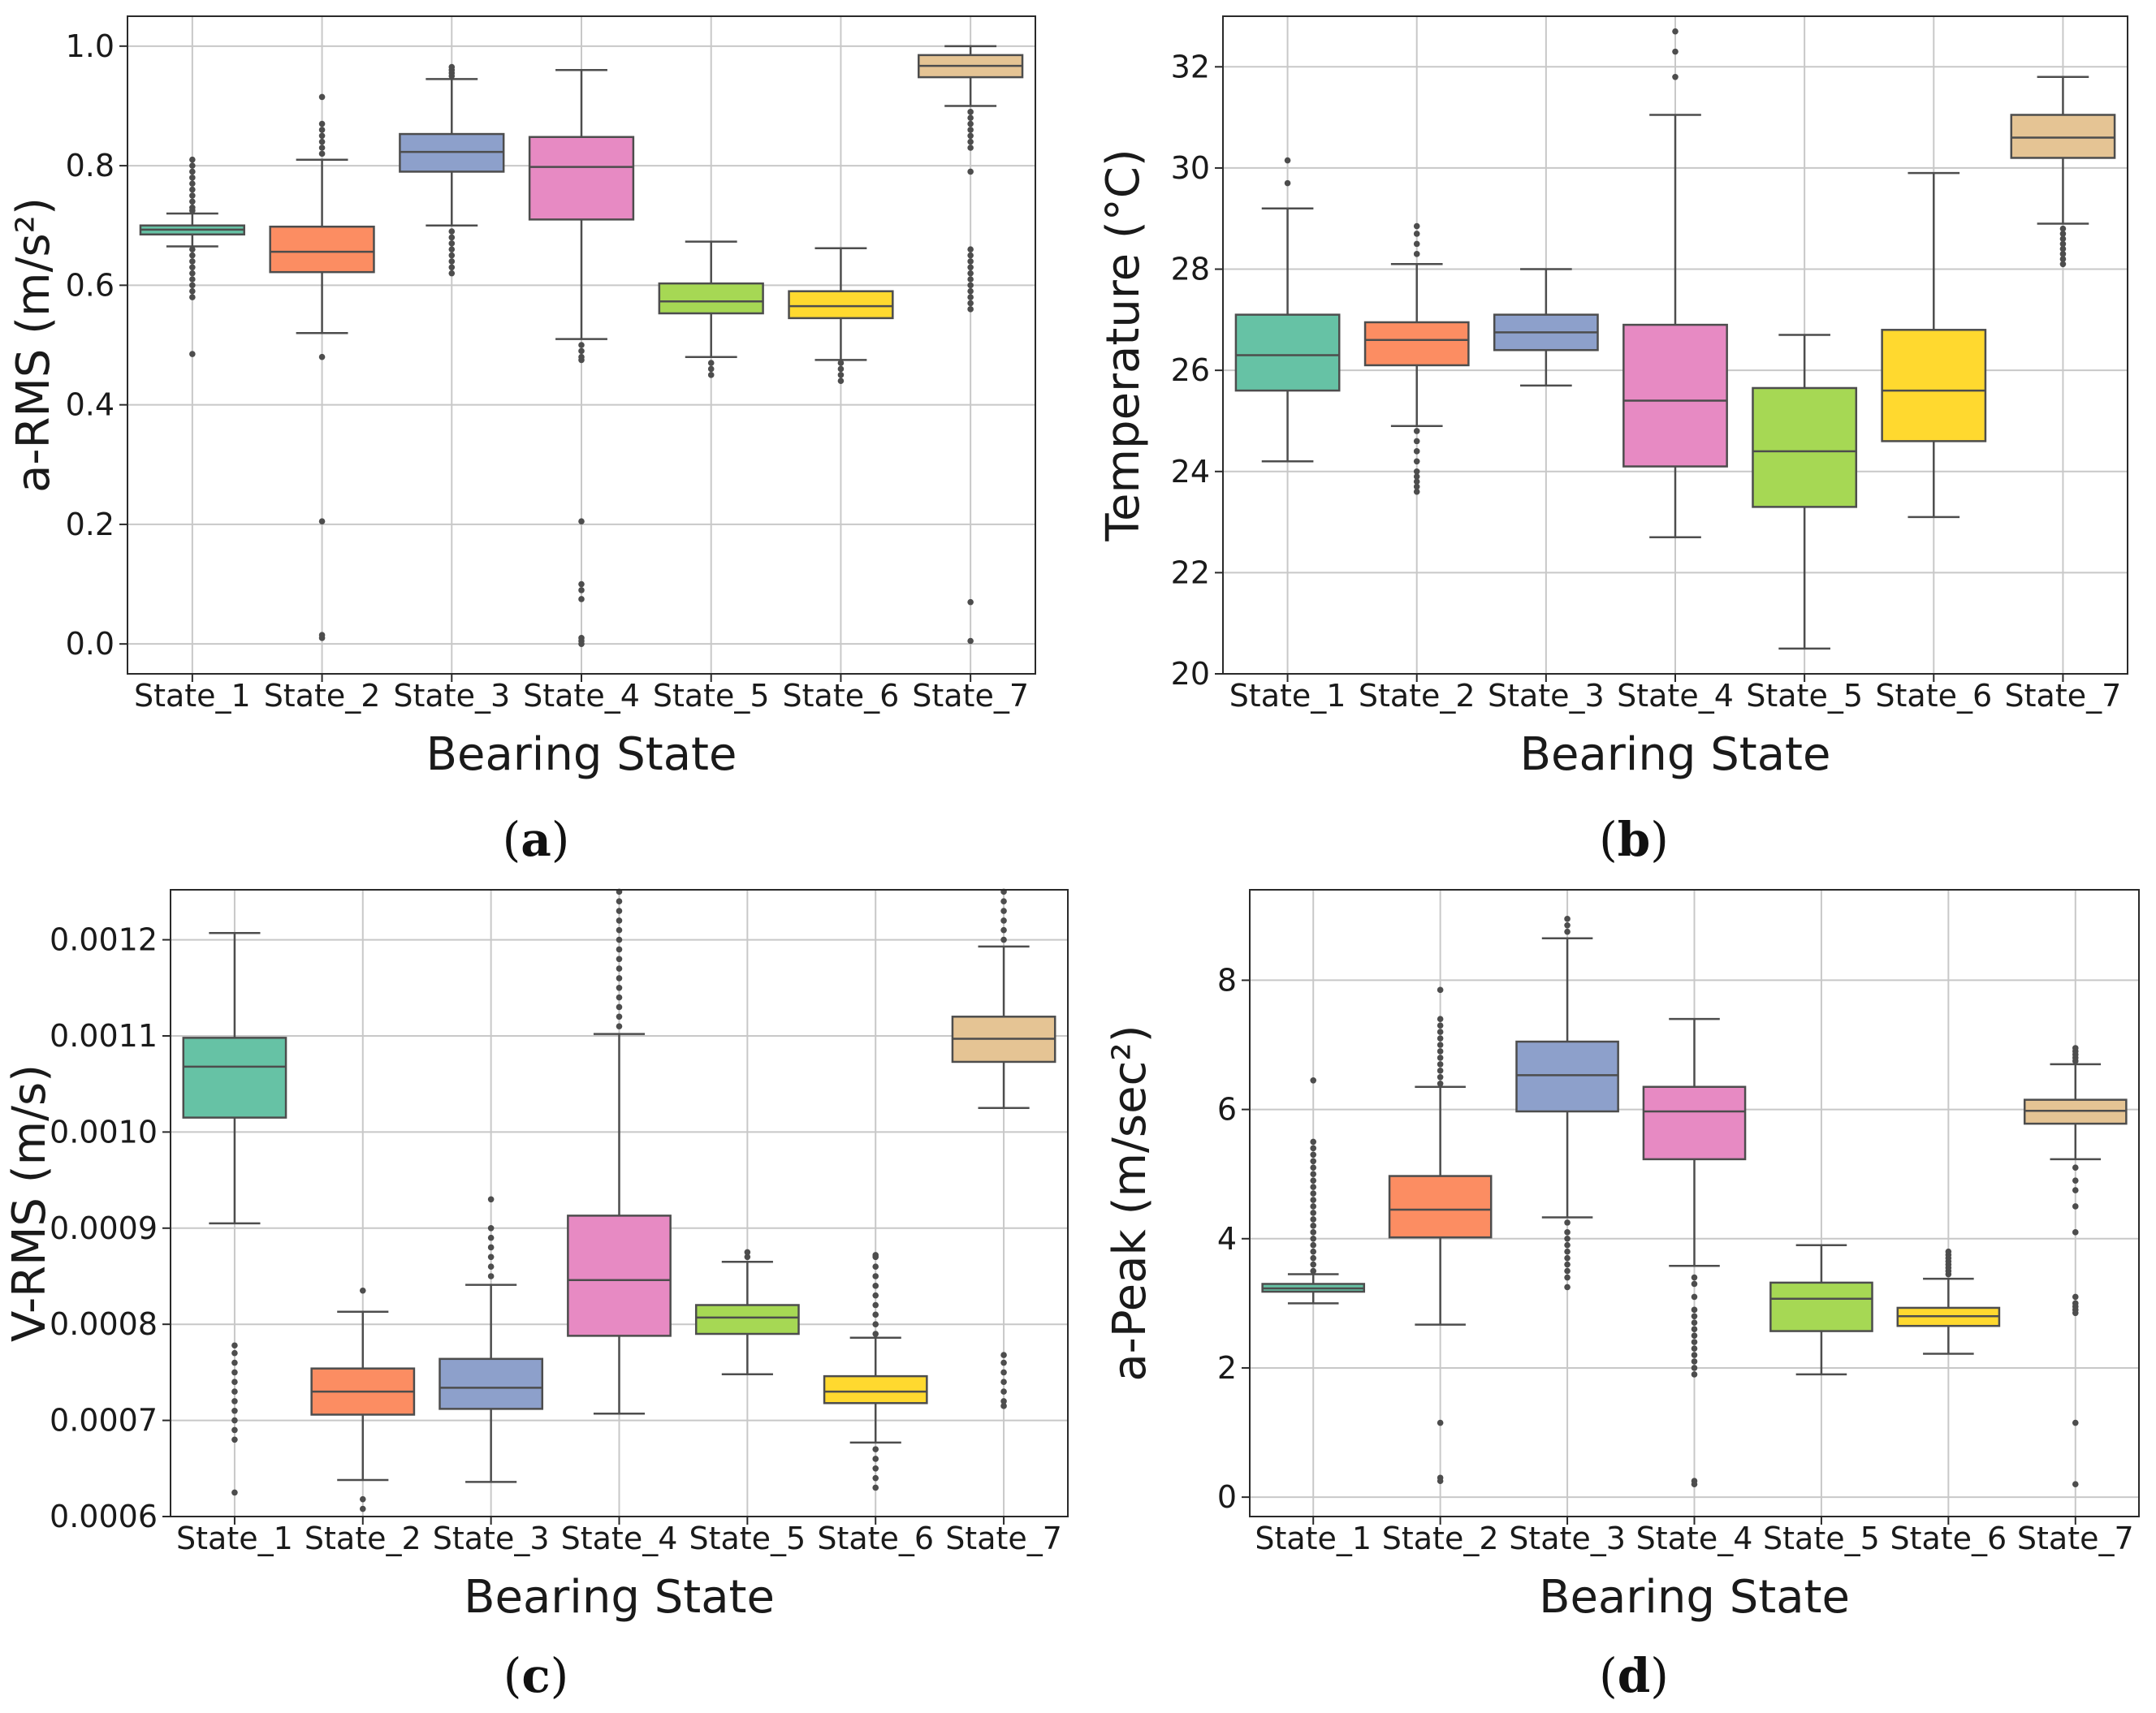  I want to click on x-tick-label: State_2, so click(1417, 696).